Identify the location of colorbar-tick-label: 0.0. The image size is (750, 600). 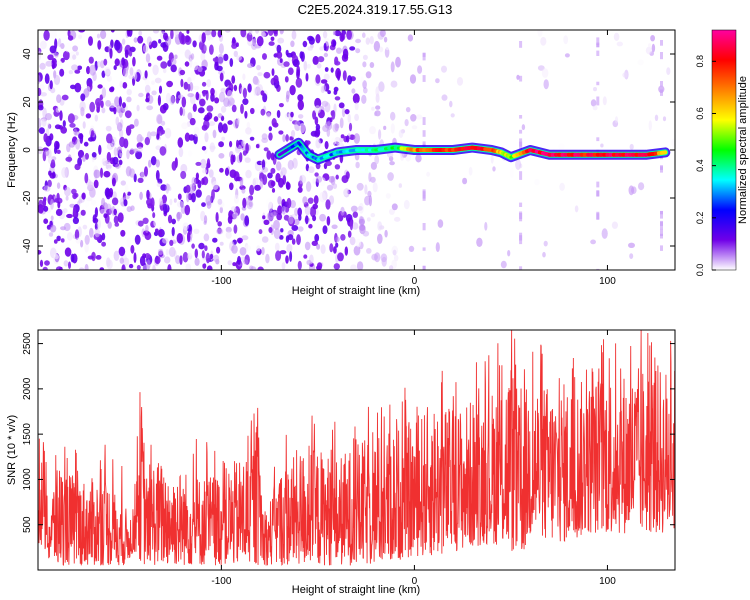
(700, 270).